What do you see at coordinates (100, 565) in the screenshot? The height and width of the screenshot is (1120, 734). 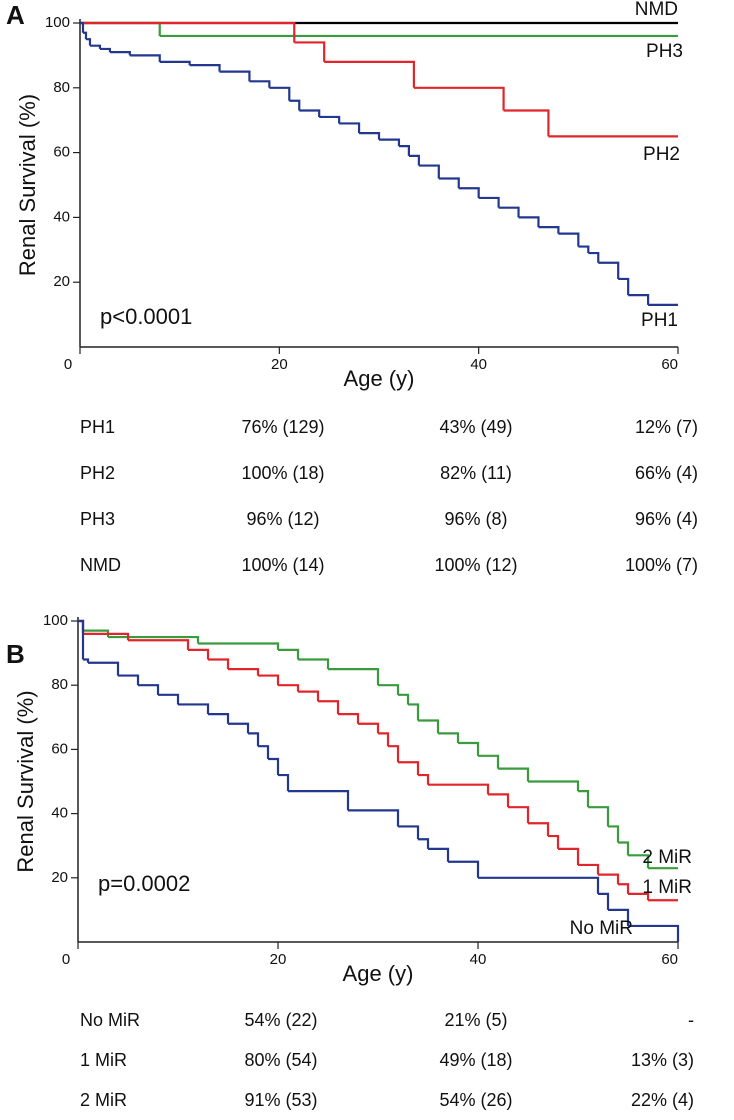 I see `table-cell: NMD` at bounding box center [100, 565].